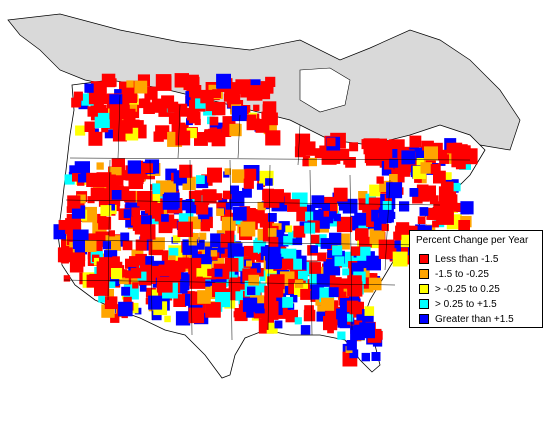  I want to click on legend-label: Greater than +1.5, so click(474, 319).